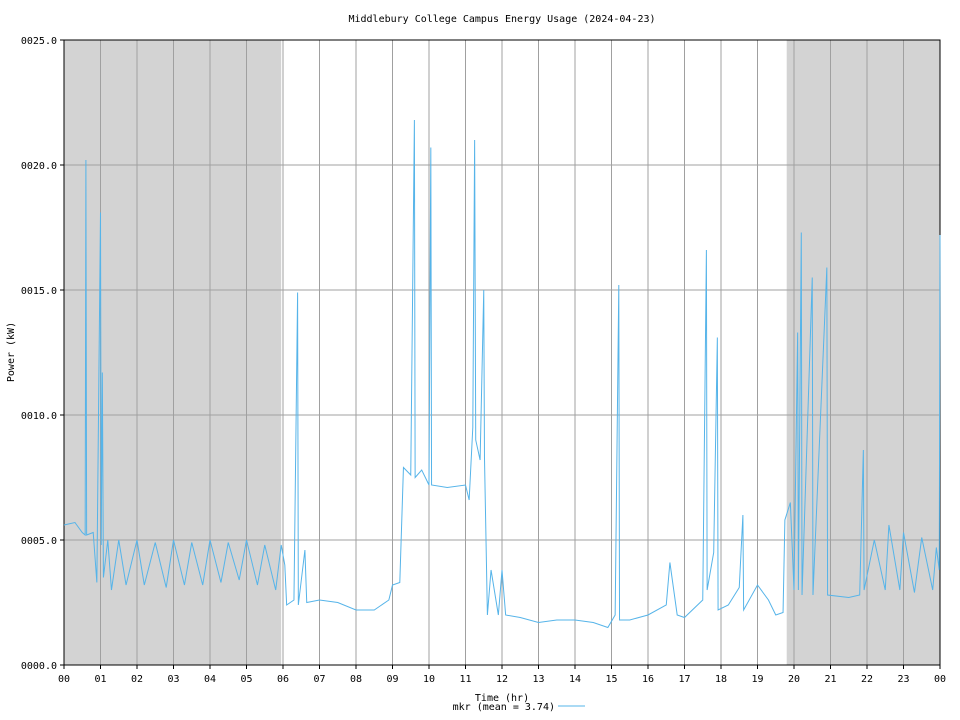 The height and width of the screenshot is (720, 960). Describe the element at coordinates (575, 679) in the screenshot. I see `x-tick-label: 14` at that location.